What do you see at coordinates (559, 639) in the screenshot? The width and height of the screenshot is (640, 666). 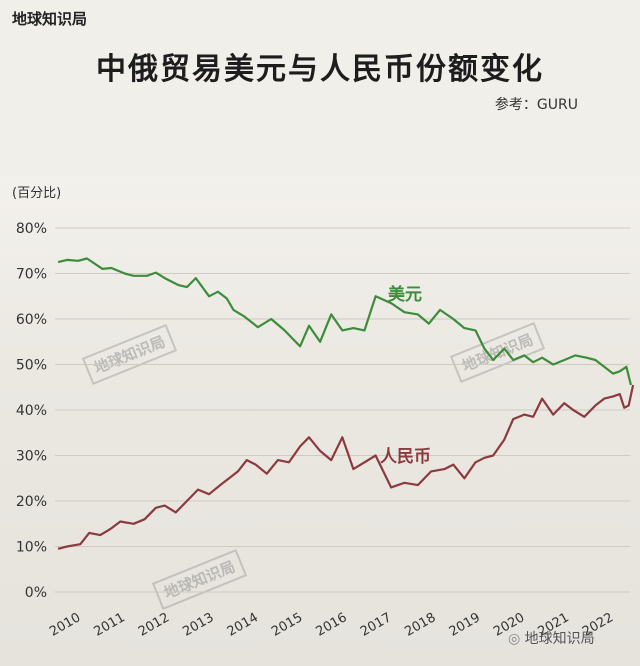 I see `wechat-account-name: 地球知识局` at bounding box center [559, 639].